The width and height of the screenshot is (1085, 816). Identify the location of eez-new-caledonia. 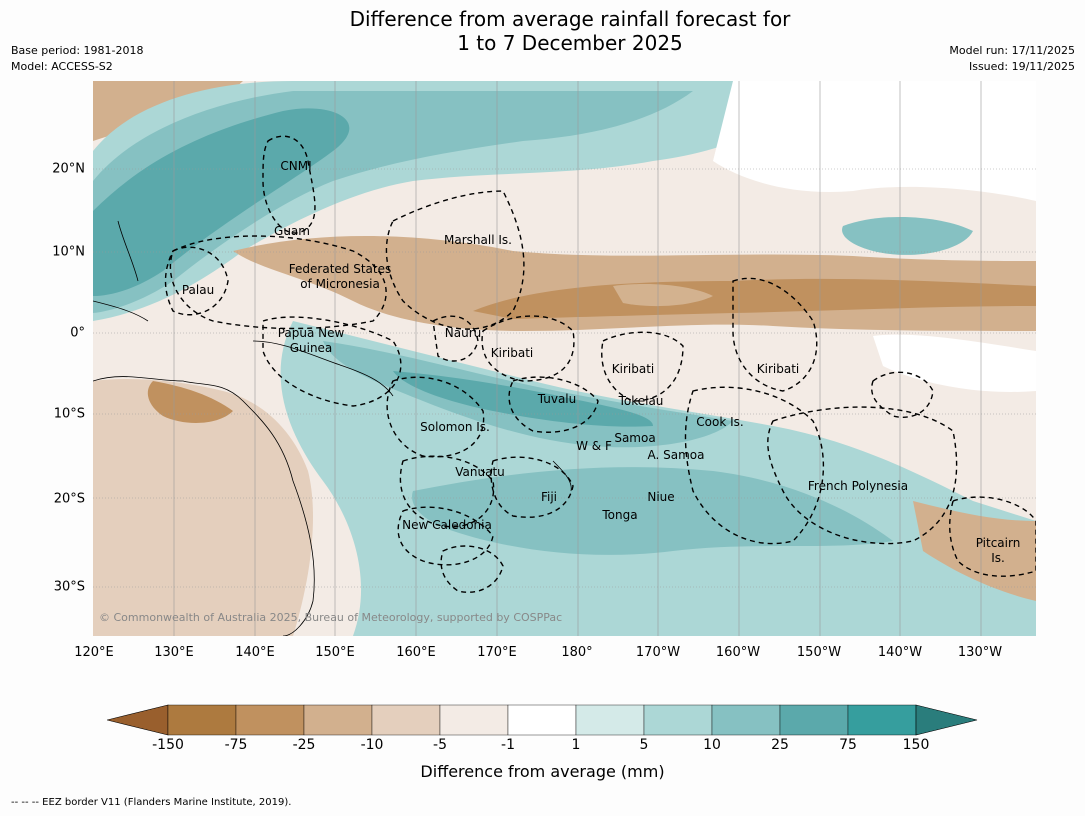
(445, 536).